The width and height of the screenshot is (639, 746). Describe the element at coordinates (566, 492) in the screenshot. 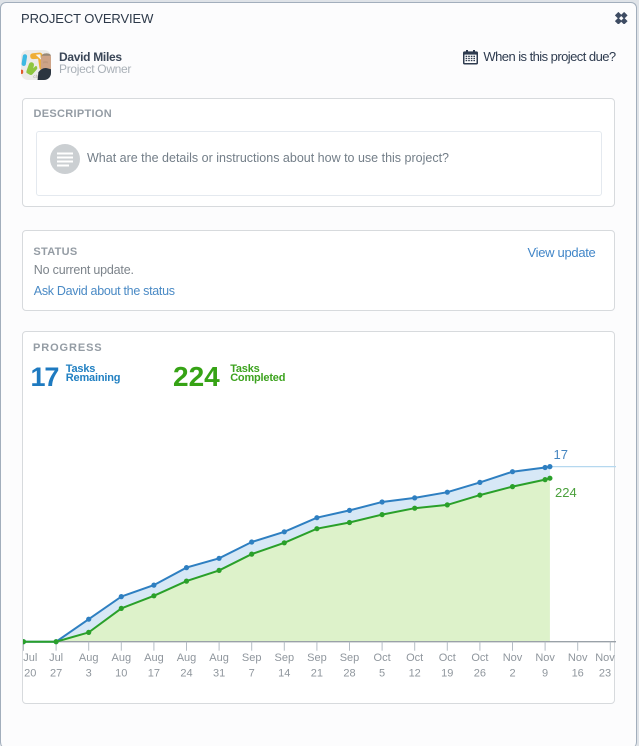

I see `svg-text: 224` at that location.